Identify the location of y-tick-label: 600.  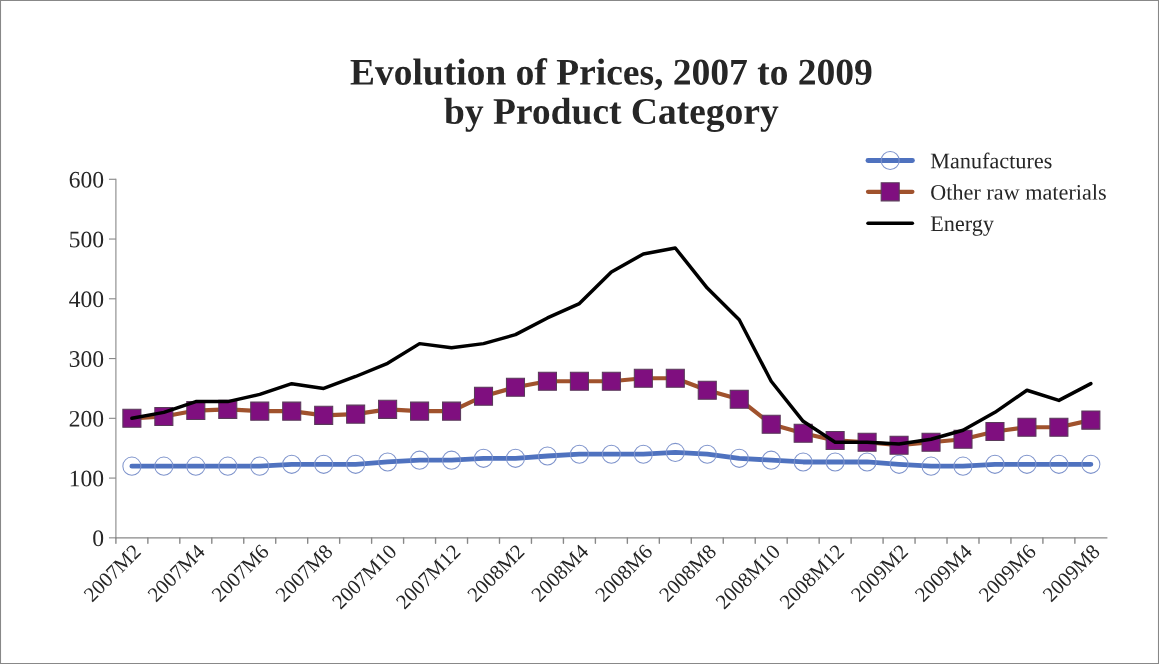
(86, 179).